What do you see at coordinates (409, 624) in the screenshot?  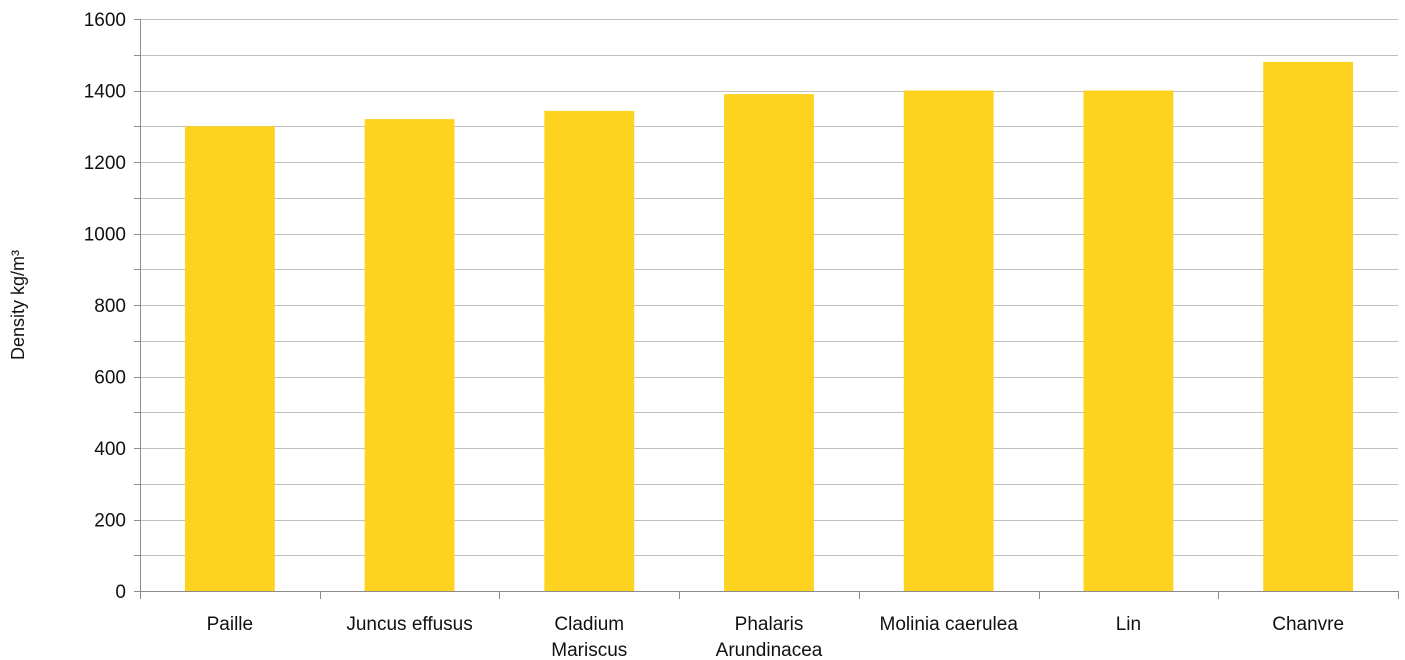 I see `x-tick-label: Juncus effusus` at bounding box center [409, 624].